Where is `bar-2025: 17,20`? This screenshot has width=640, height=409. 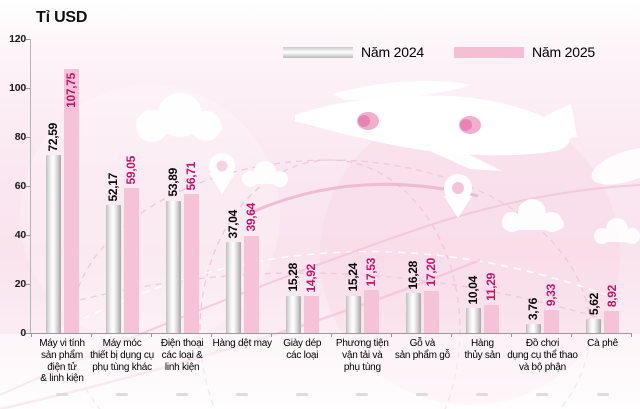 bar-2025: 17,20 is located at coordinates (431, 295).